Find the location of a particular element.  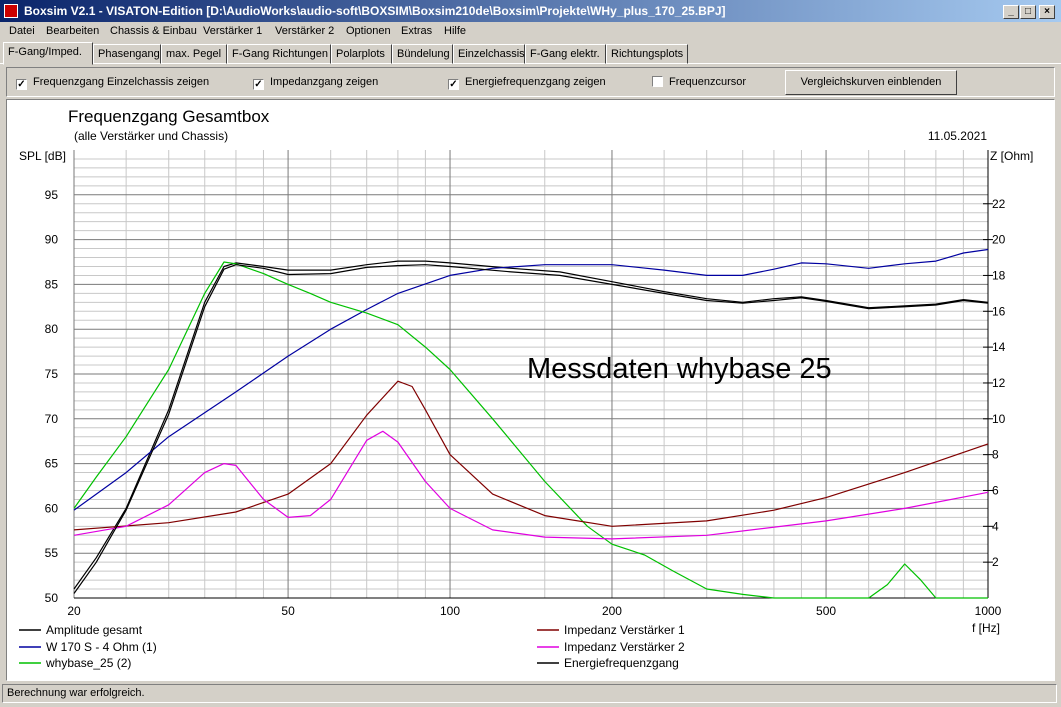

x-tick-label: 200 is located at coordinates (612, 611).